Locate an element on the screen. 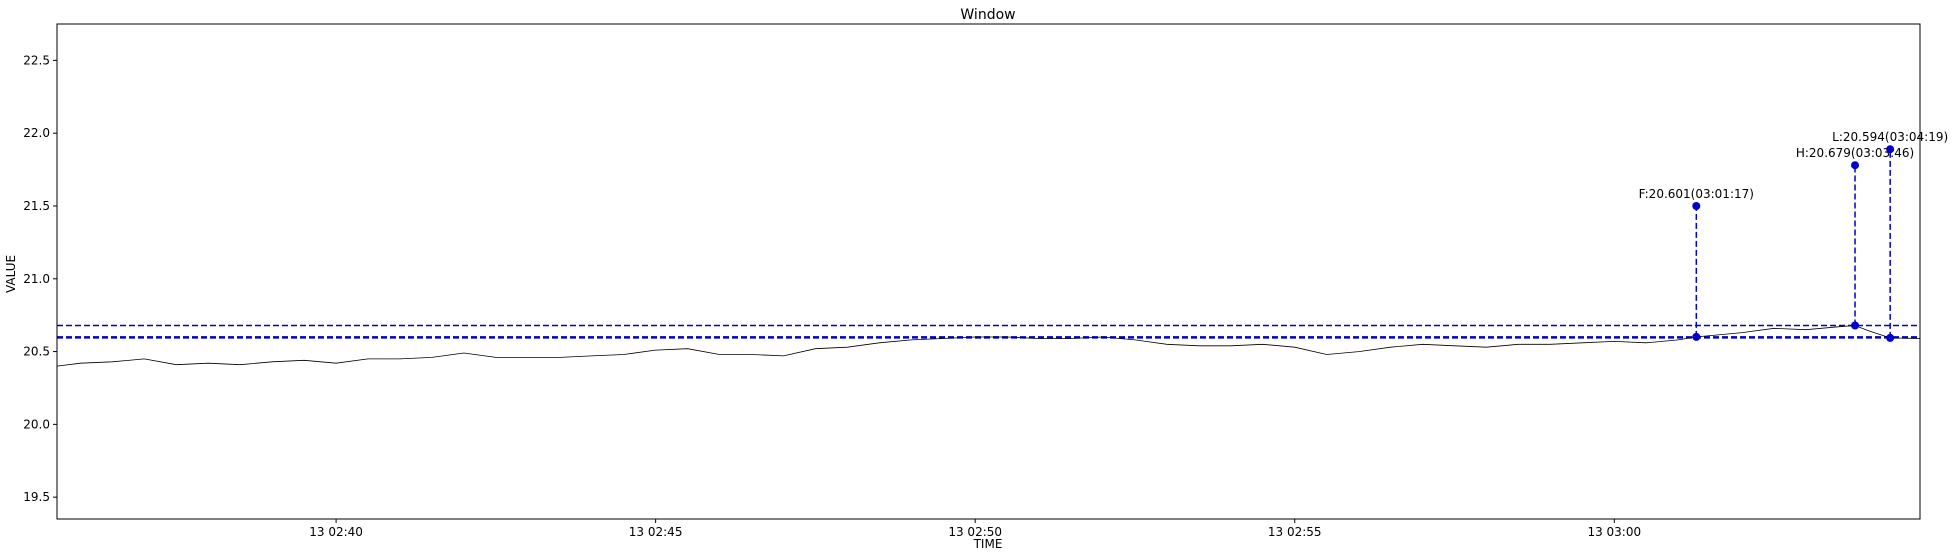 This screenshot has width=1954, height=557. marker-label: F:20.601(03:01:17) is located at coordinates (1696, 194).